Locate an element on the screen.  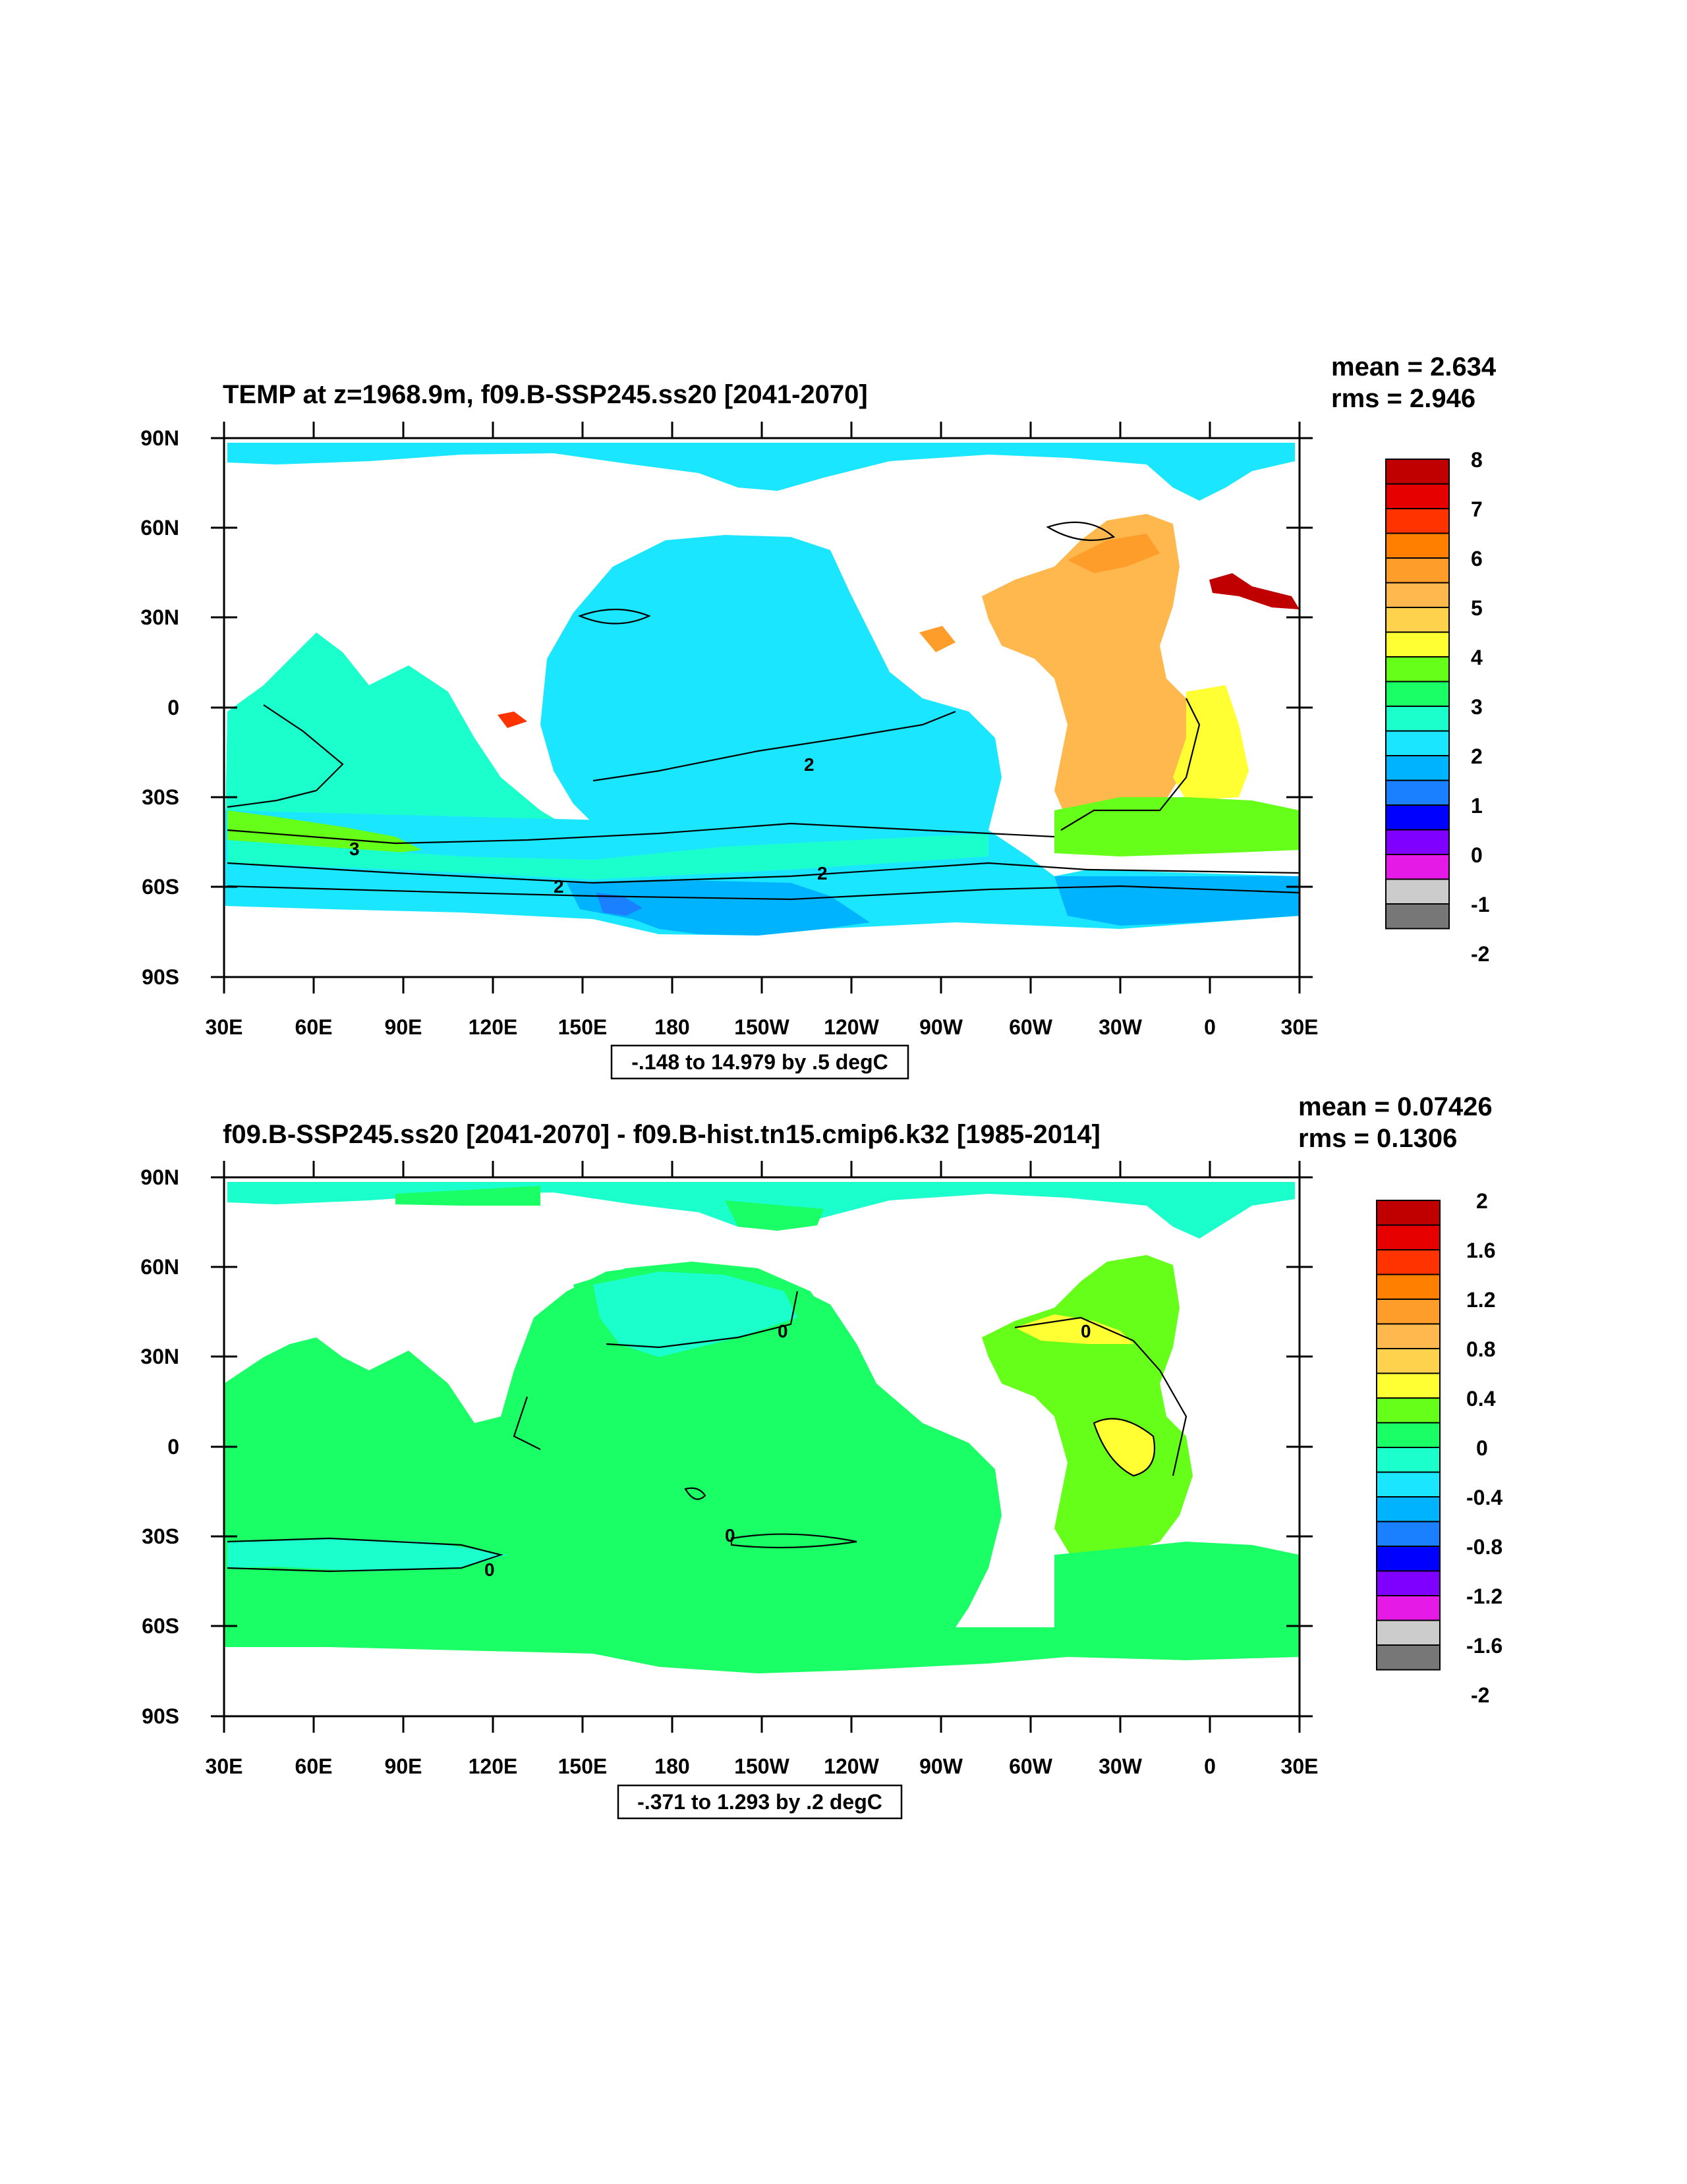
lon-label: 180 is located at coordinates (671, 1766).